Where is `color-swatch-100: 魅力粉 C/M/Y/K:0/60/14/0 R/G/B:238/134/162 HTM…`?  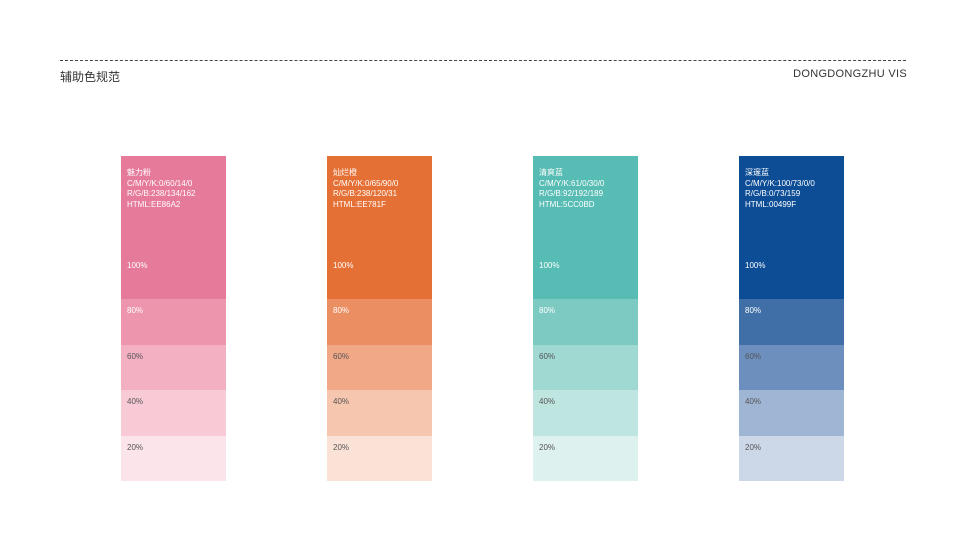
color-swatch-100: 魅力粉 C/M/Y/K:0/60/14/0 R/G/B:238/134/162 HTM… is located at coordinates (173, 227).